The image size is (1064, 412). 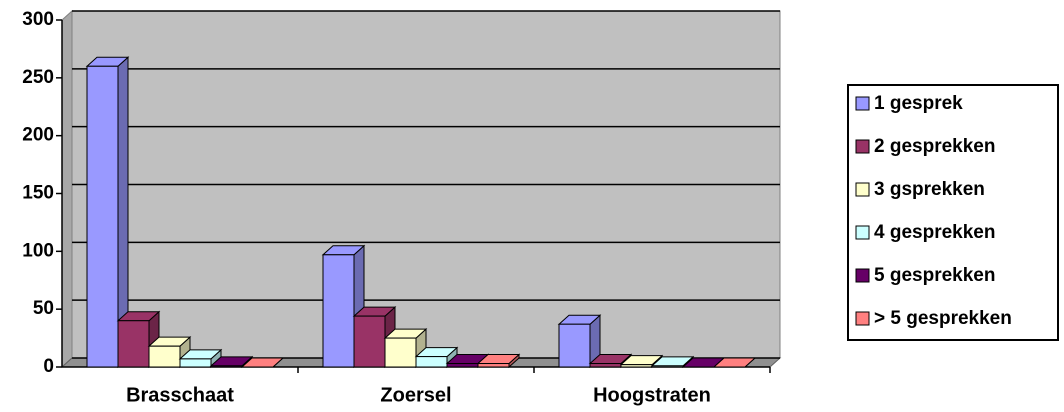 I want to click on y-tick-label: 50, so click(x=43, y=308).